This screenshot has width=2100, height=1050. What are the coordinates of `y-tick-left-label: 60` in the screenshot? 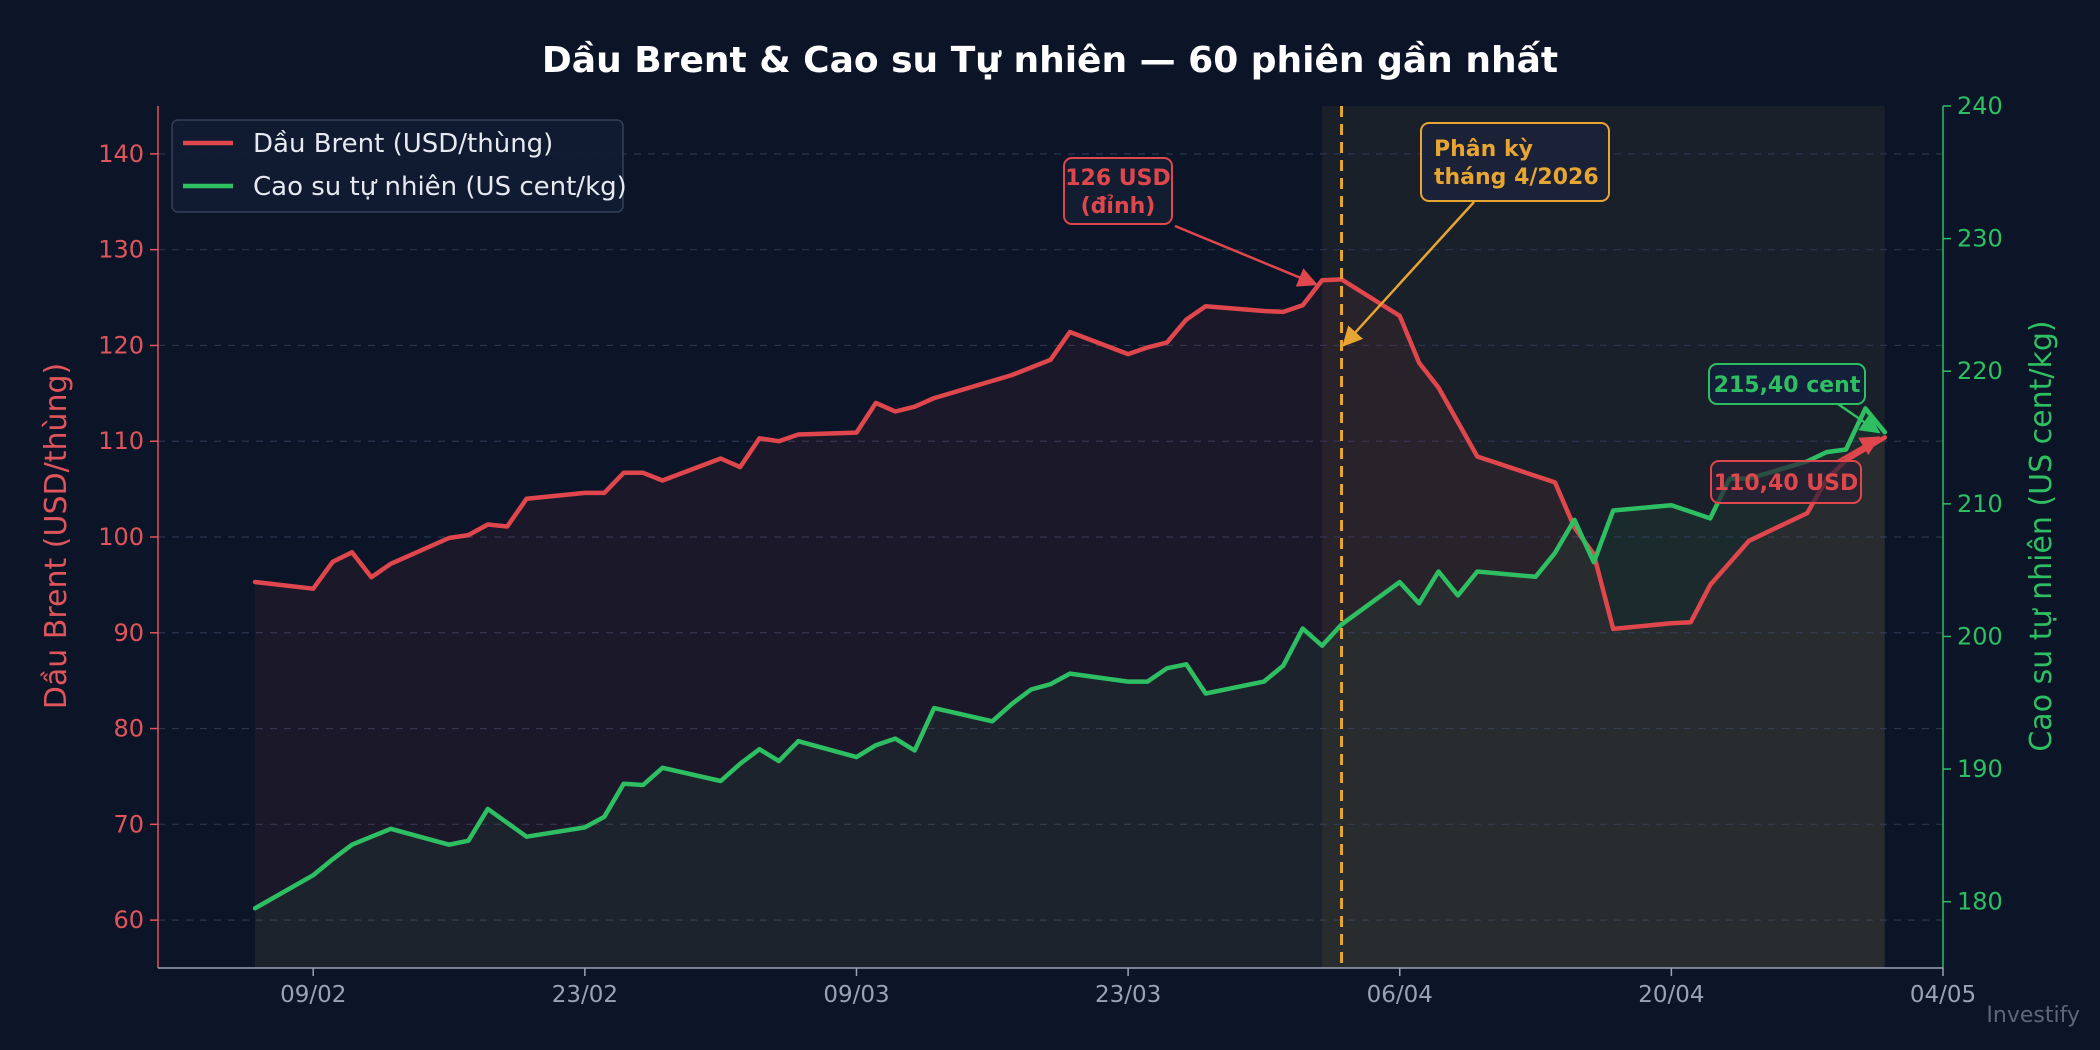 It's located at (128, 920).